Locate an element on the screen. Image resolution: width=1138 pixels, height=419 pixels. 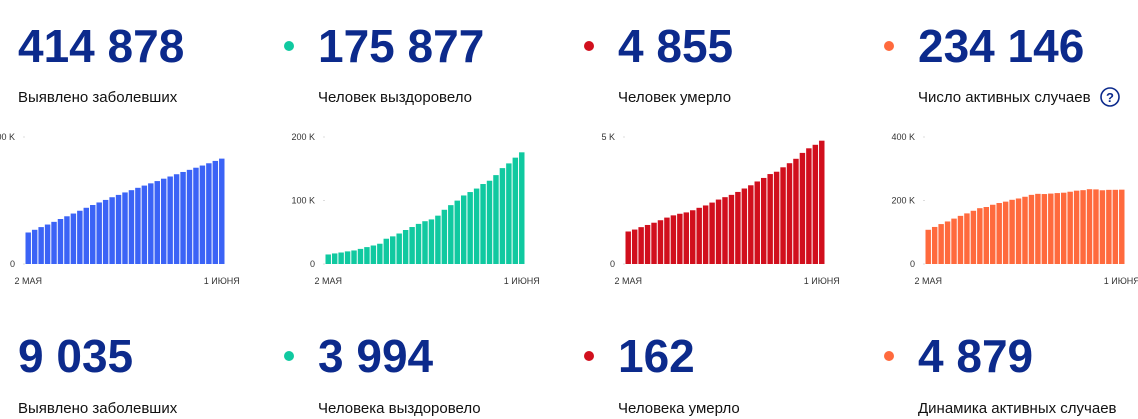
stat-value: 9 035 is located at coordinates (75, 356).